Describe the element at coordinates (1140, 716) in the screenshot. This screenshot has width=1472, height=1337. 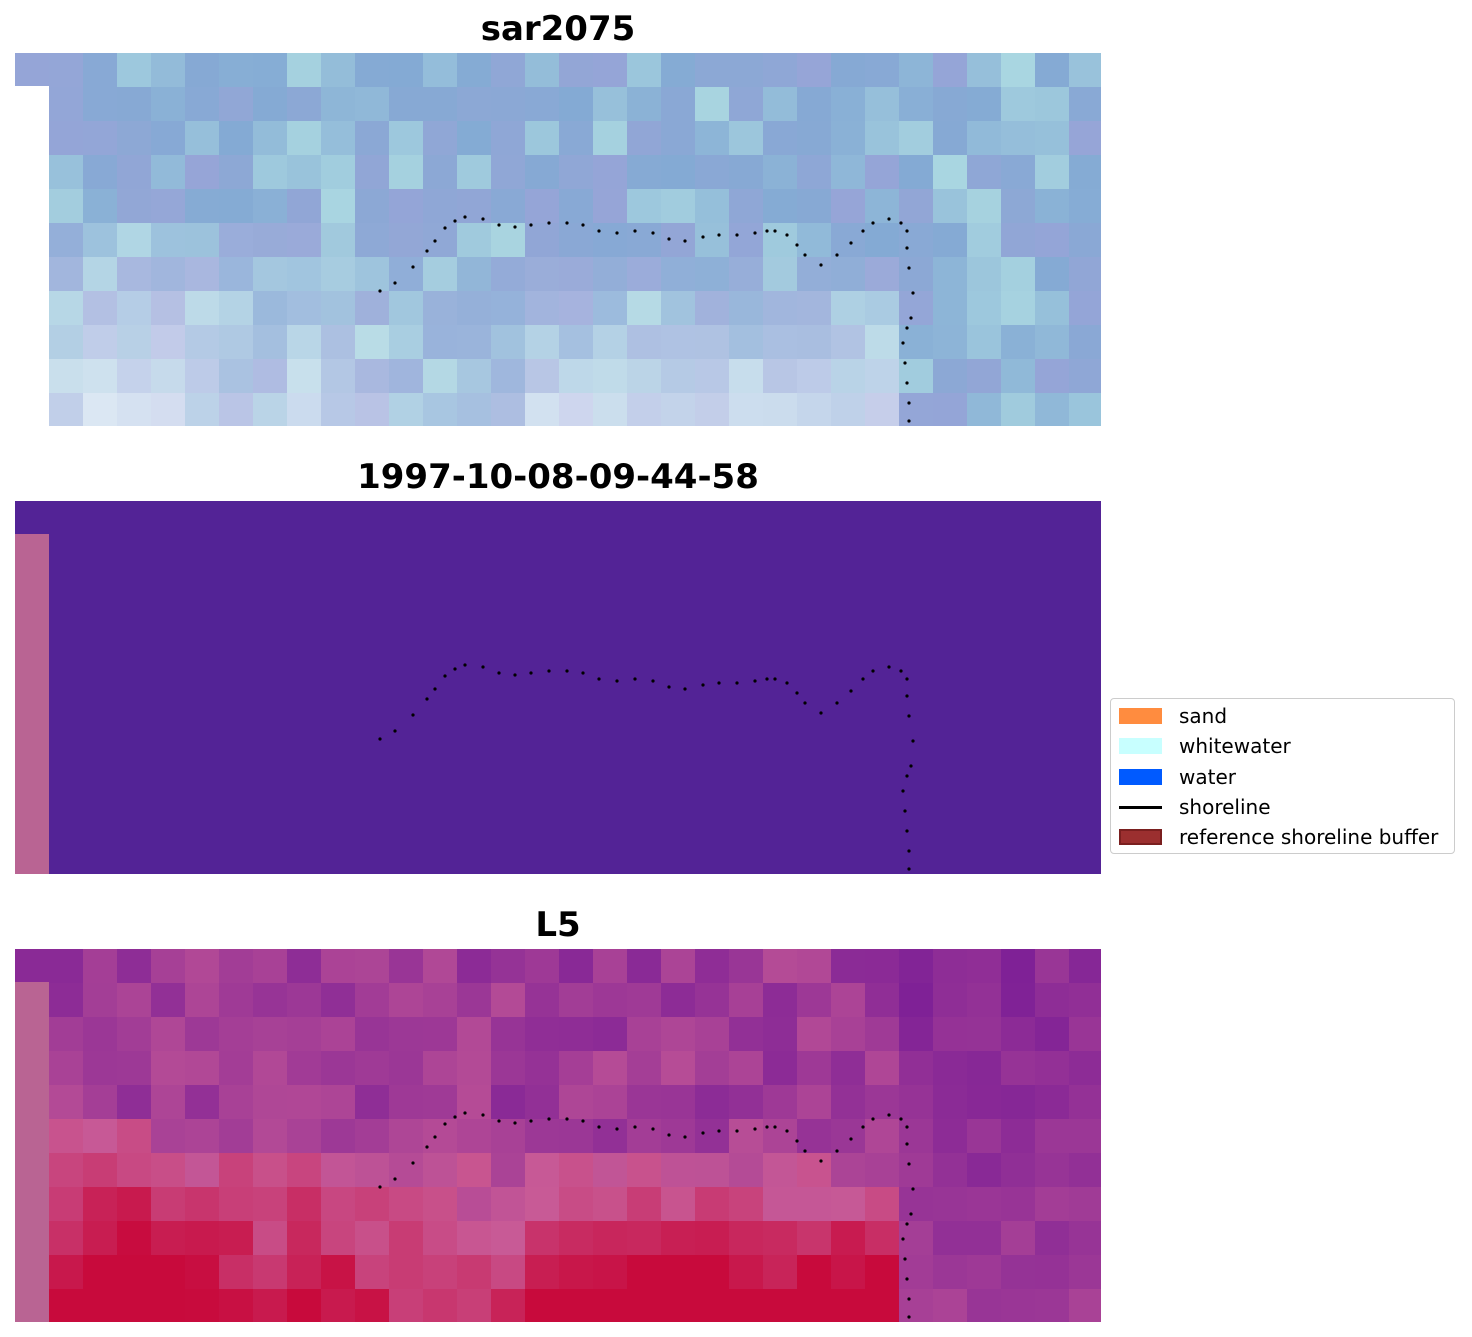
I see `legend-swatch-sand` at that location.